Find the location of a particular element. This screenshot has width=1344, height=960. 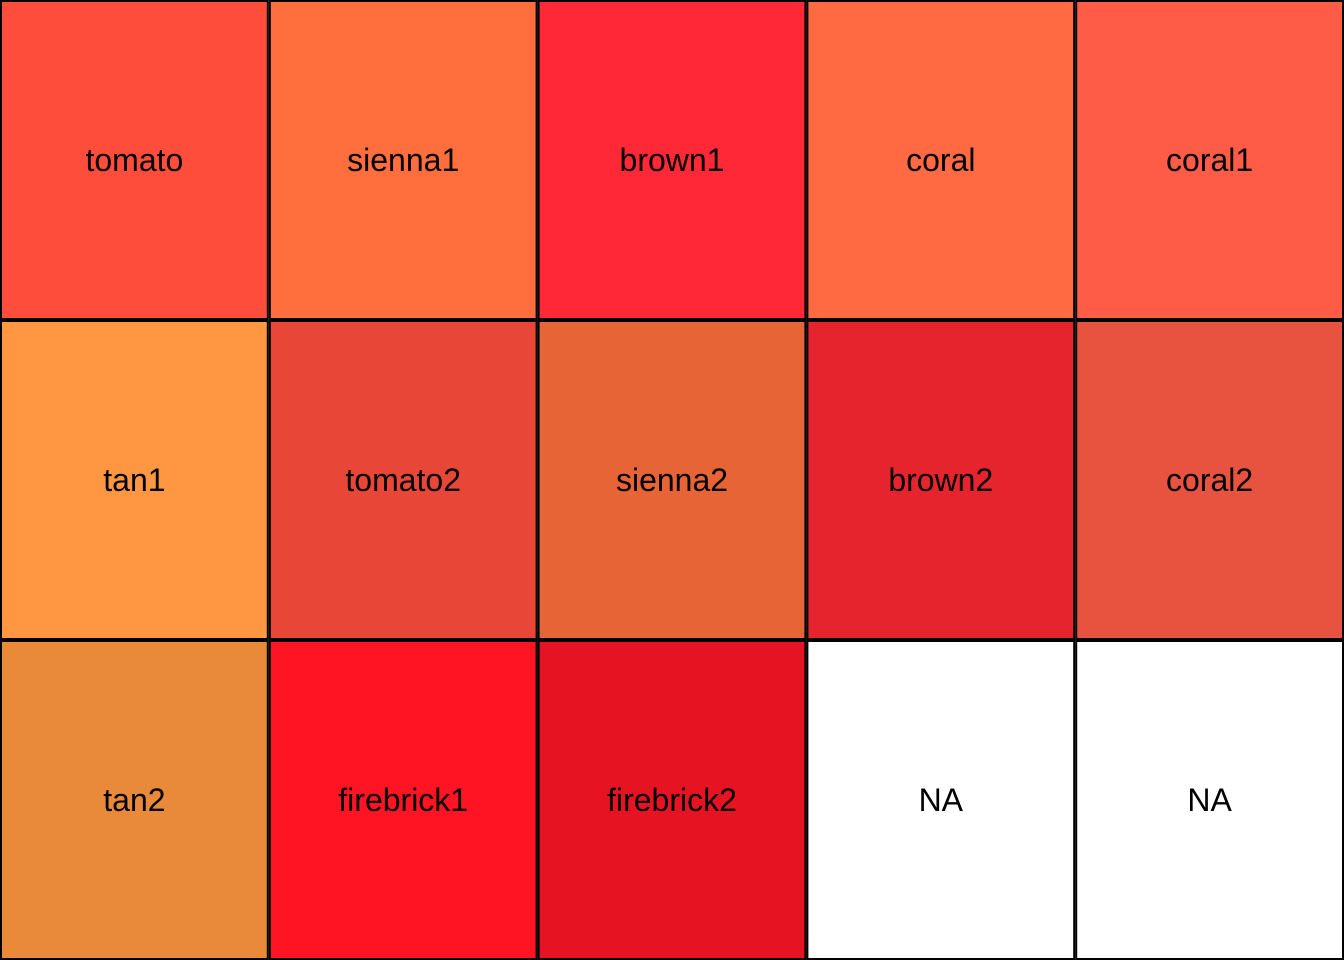

swatch-label: tomato2 is located at coordinates (403, 480).